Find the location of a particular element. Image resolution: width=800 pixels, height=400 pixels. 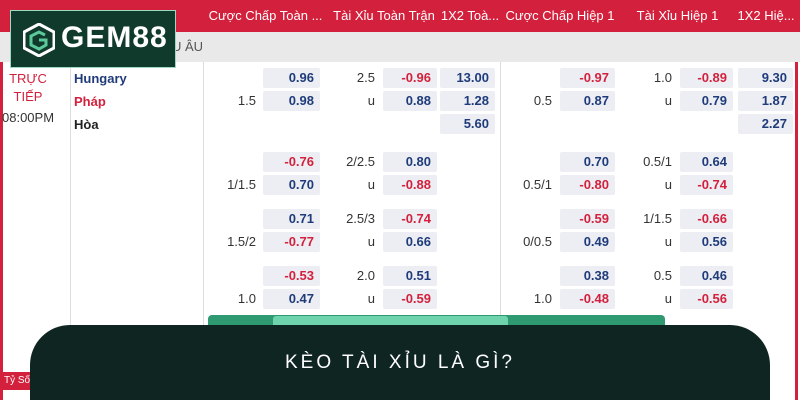

team-name: Hungary is located at coordinates (100, 78).